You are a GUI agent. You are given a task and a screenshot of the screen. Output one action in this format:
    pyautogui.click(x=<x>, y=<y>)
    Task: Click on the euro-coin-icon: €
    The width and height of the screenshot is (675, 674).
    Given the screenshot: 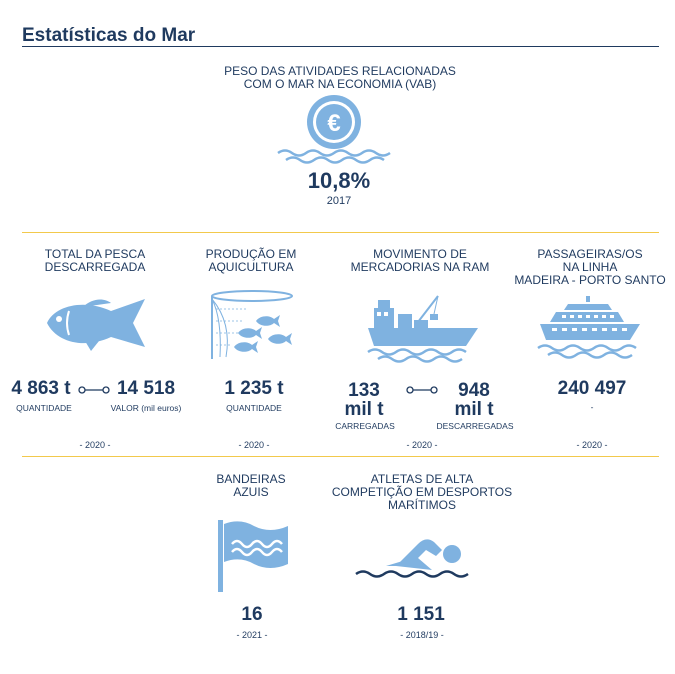 What is the action you would take?
    pyautogui.click(x=334, y=129)
    